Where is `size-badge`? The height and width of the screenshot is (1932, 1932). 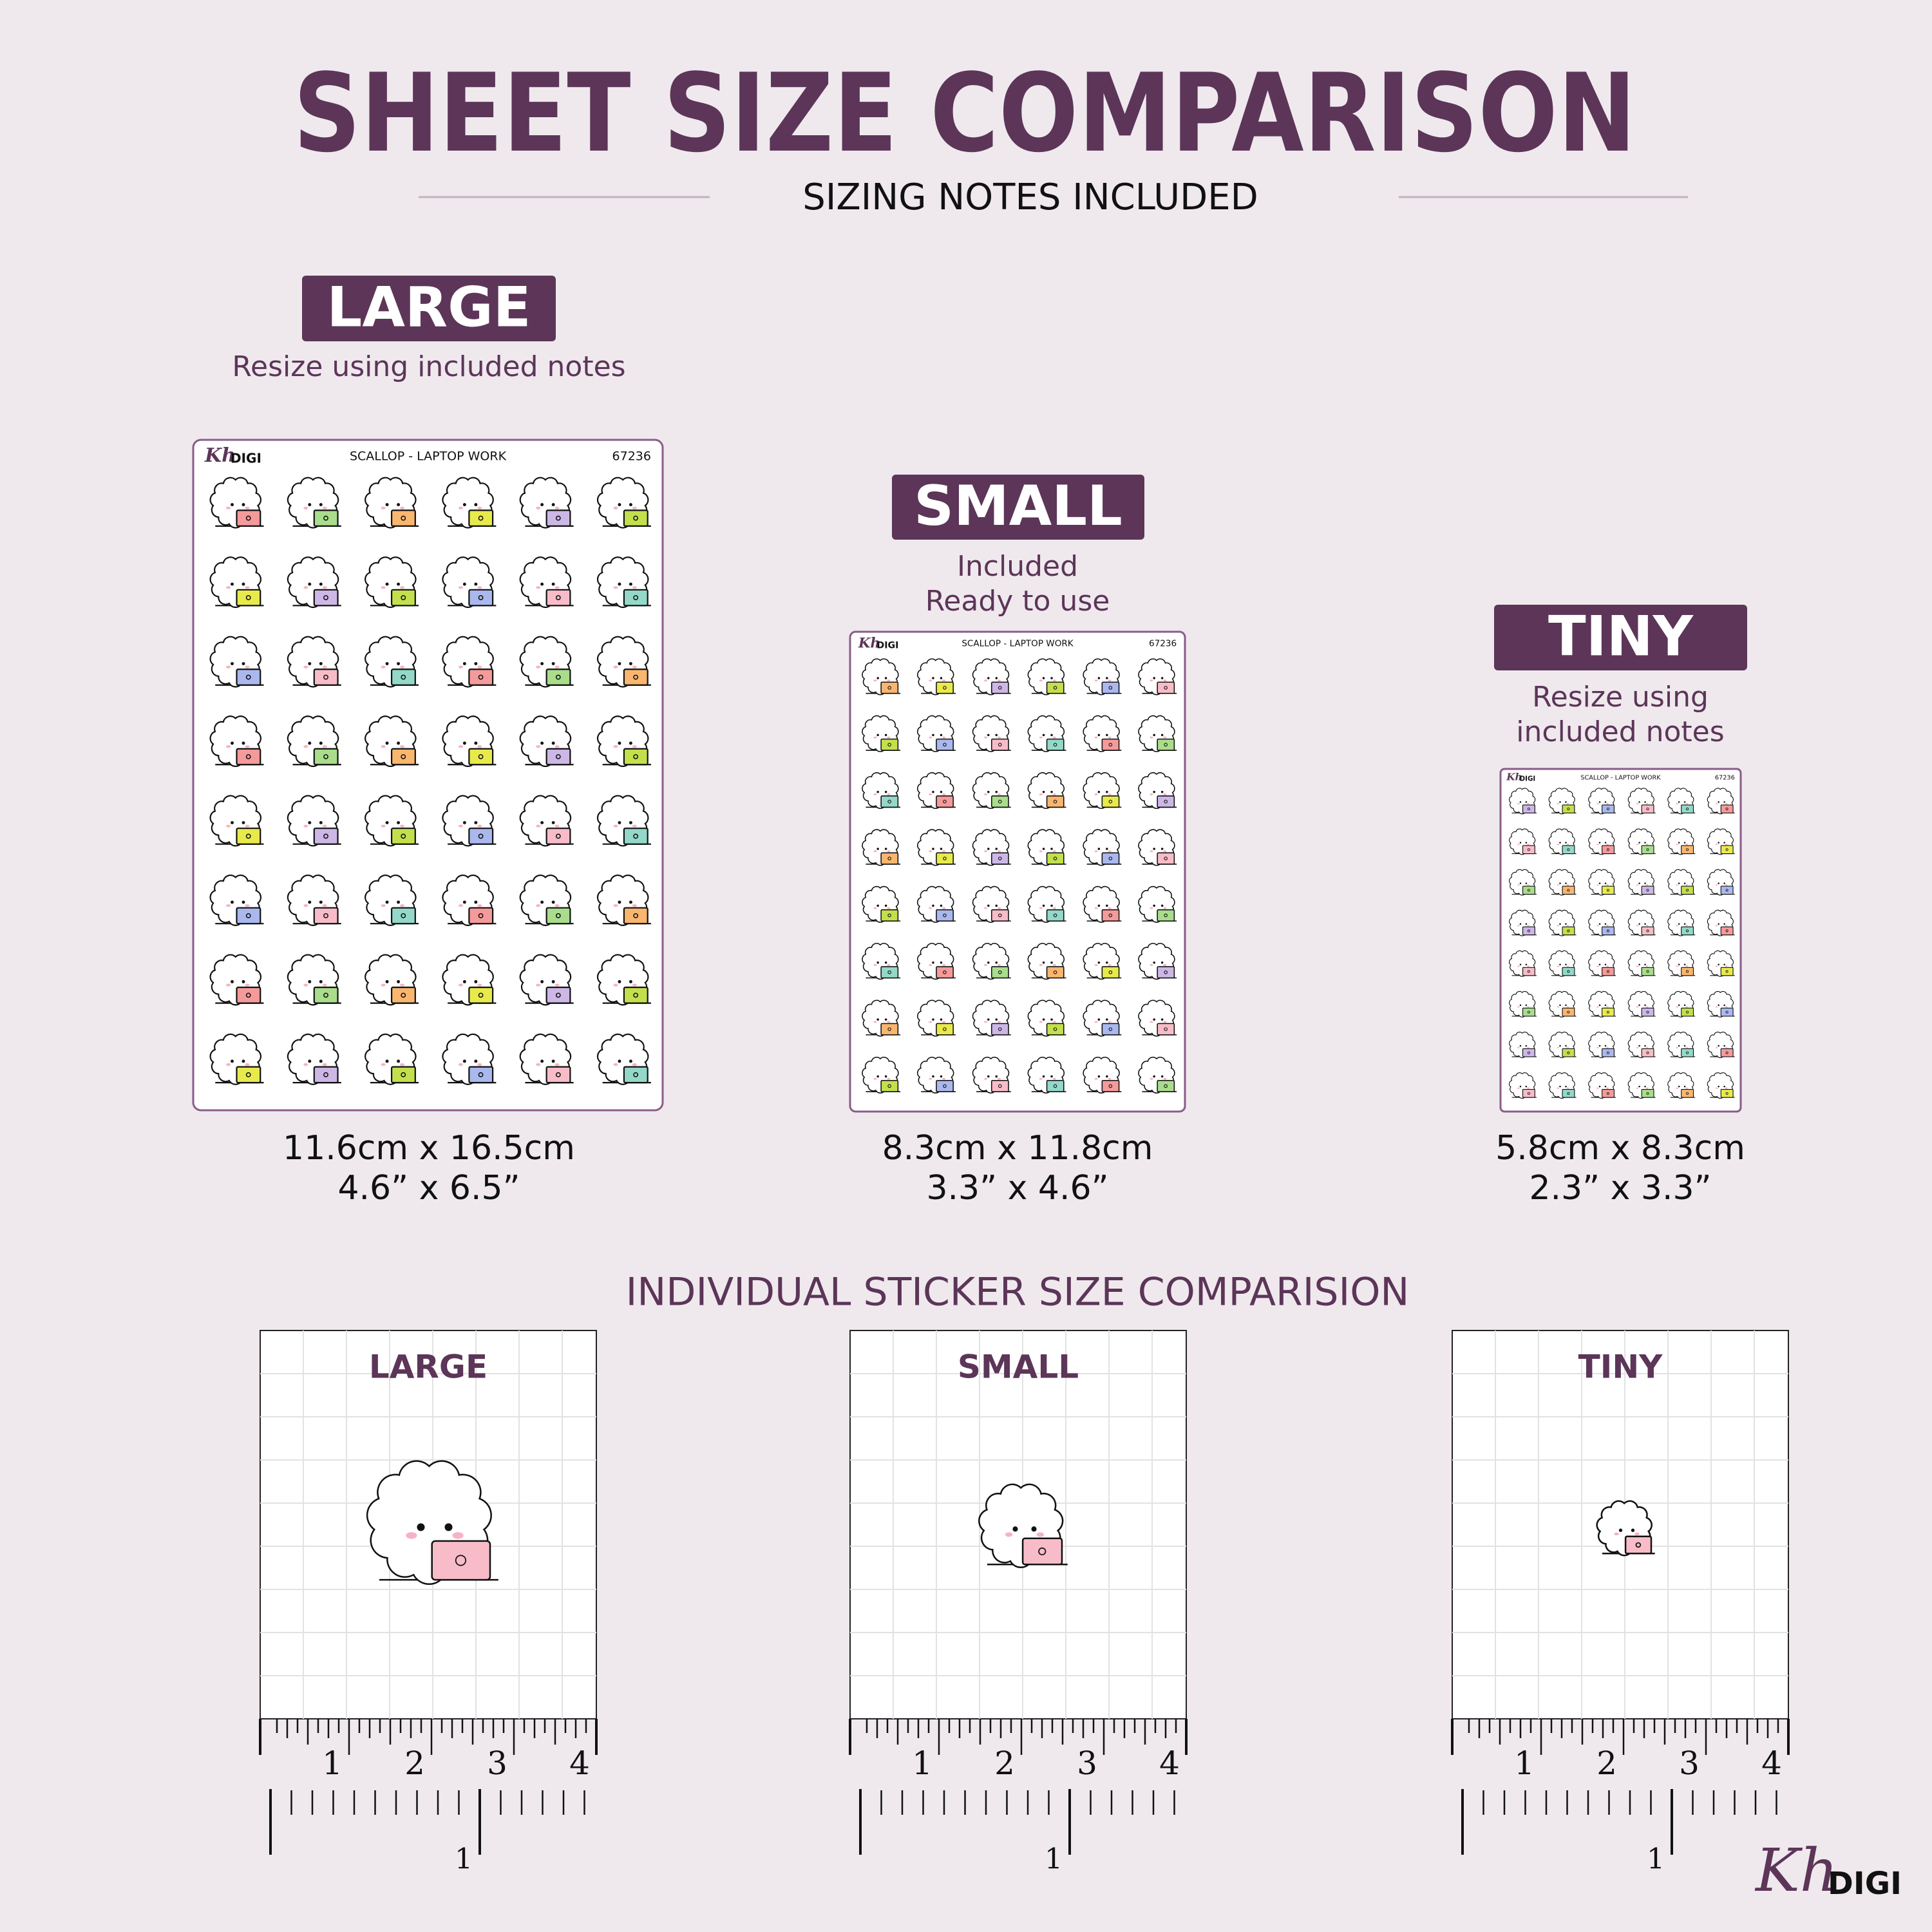
size-badge is located at coordinates (429, 309).